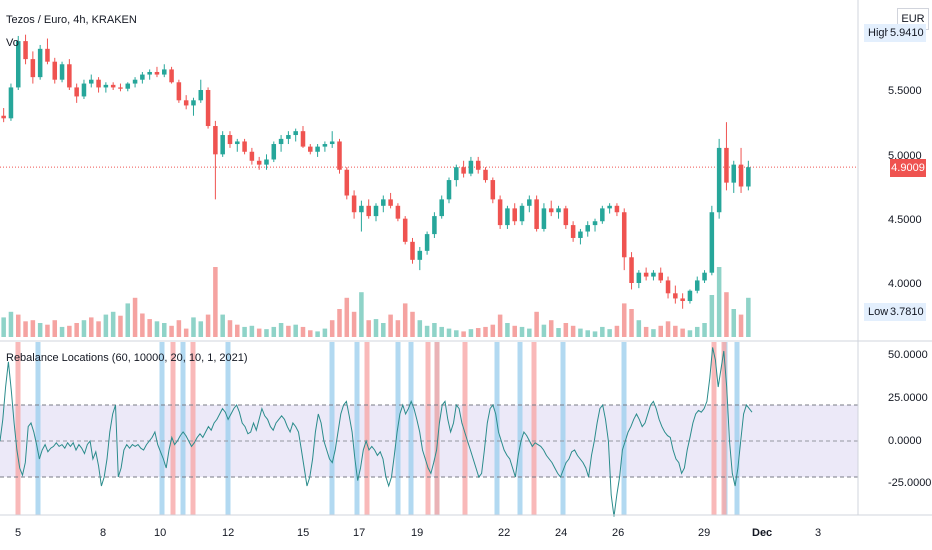  I want to click on indicator-axis: 50.0000 25.0000 0.0000 -25.0000, so click(909, 419).